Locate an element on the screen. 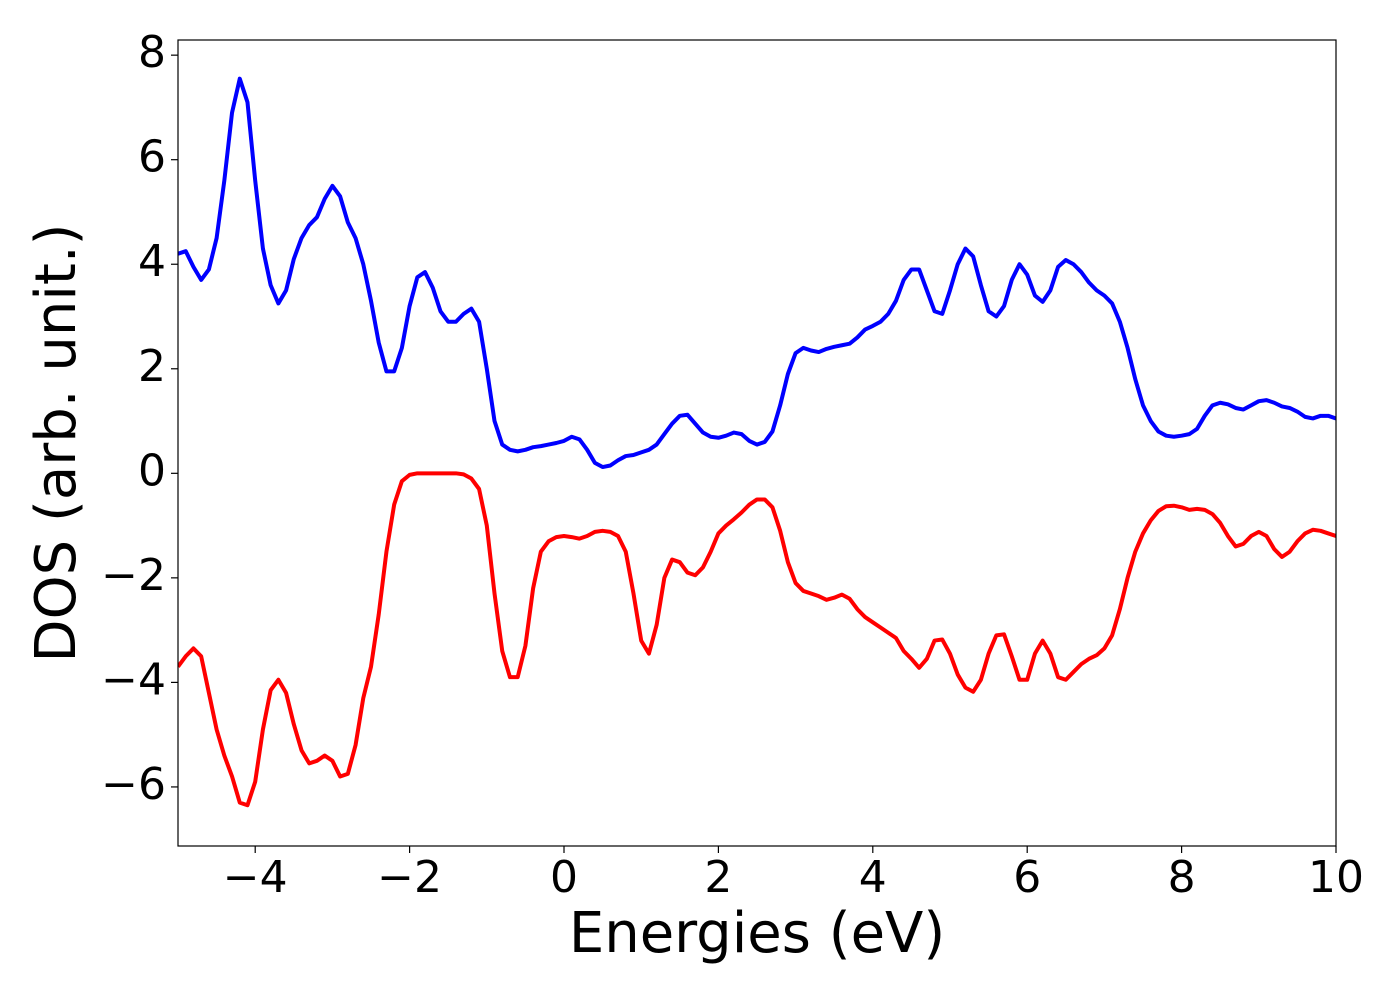  y-tick-label: 8 is located at coordinates (152, 52).